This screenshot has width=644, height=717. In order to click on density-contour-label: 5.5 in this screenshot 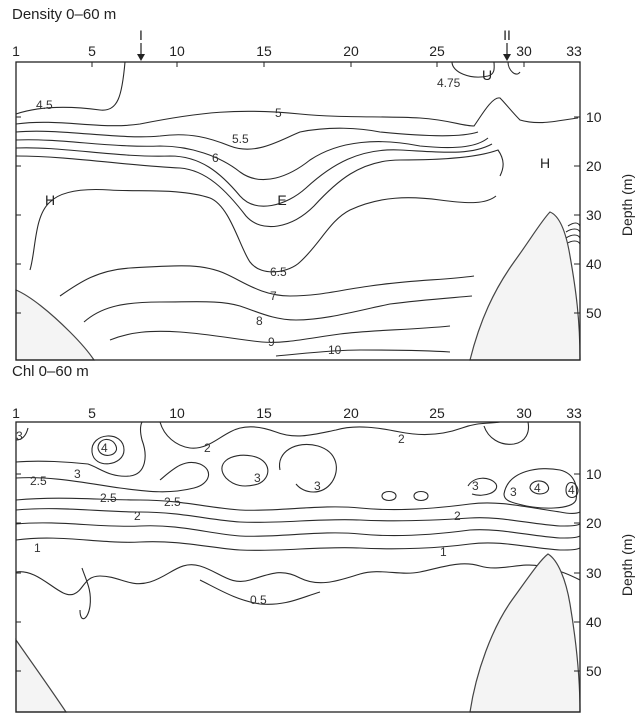, I will do `click(240, 139)`.